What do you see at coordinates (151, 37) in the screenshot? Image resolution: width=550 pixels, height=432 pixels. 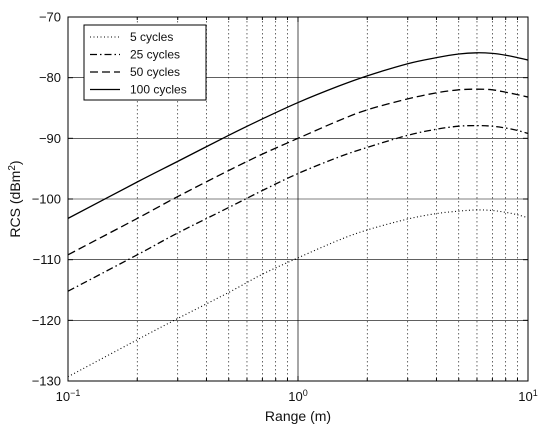 I see `legend-label: 5 cycles` at bounding box center [151, 37].